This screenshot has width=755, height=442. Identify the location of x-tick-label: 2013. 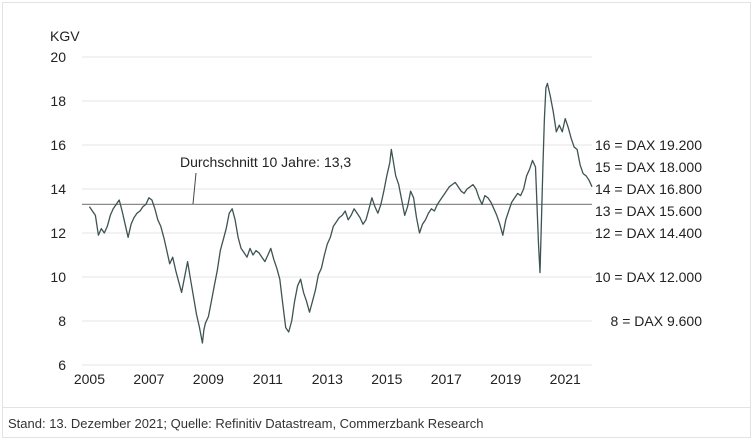
(327, 379).